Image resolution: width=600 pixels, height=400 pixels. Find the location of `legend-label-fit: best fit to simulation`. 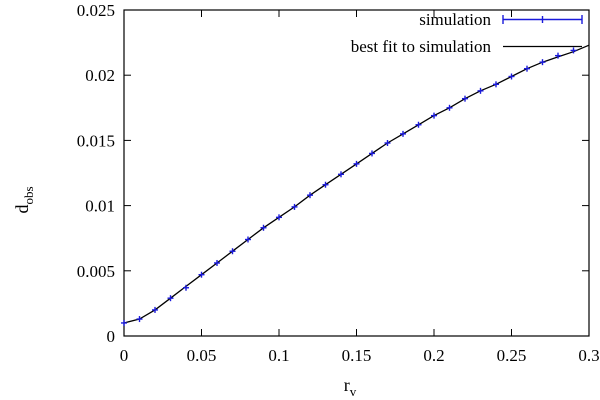

legend-label-fit: best fit to simulation is located at coordinates (421, 46).